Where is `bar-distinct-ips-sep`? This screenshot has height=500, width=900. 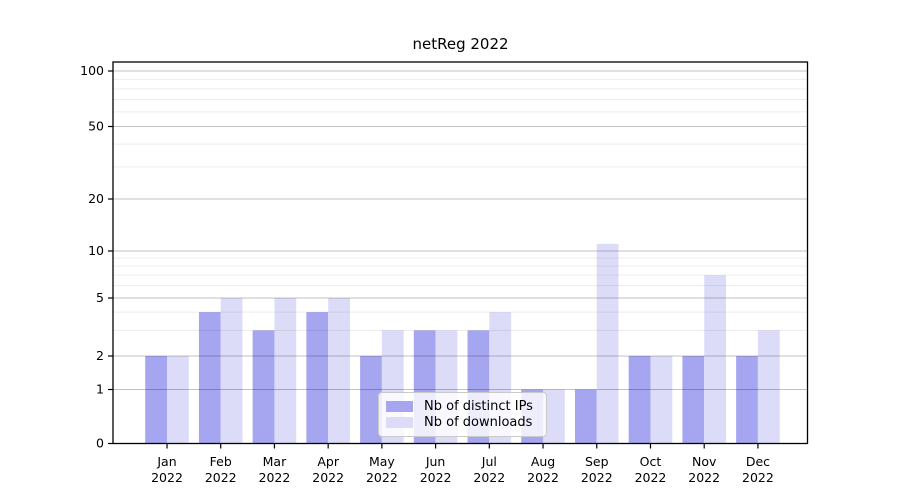
bar-distinct-ips-sep is located at coordinates (585, 416).